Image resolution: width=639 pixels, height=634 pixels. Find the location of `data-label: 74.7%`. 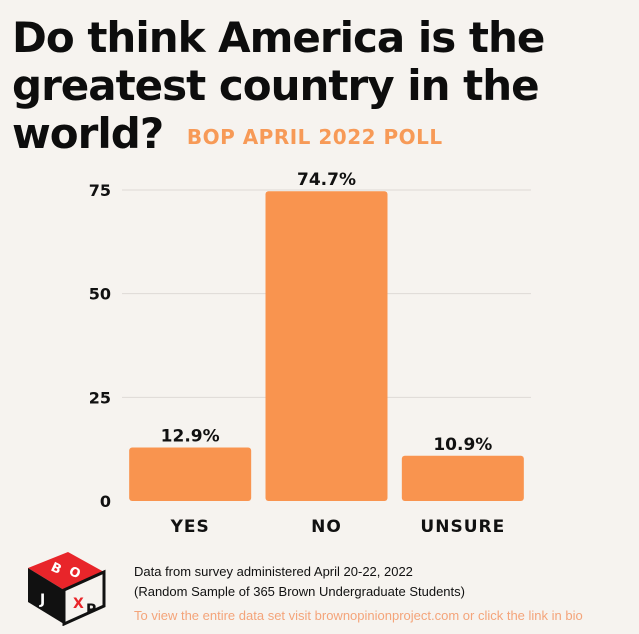

data-label: 74.7% is located at coordinates (326, 180).